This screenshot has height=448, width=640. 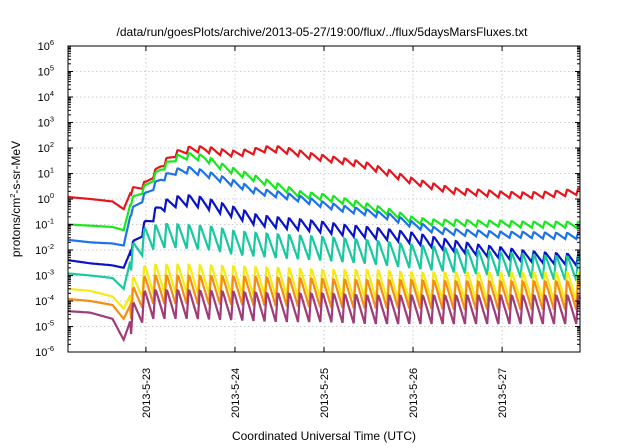 I want to click on y-tick-exponent: 1, so click(x=52, y=170).